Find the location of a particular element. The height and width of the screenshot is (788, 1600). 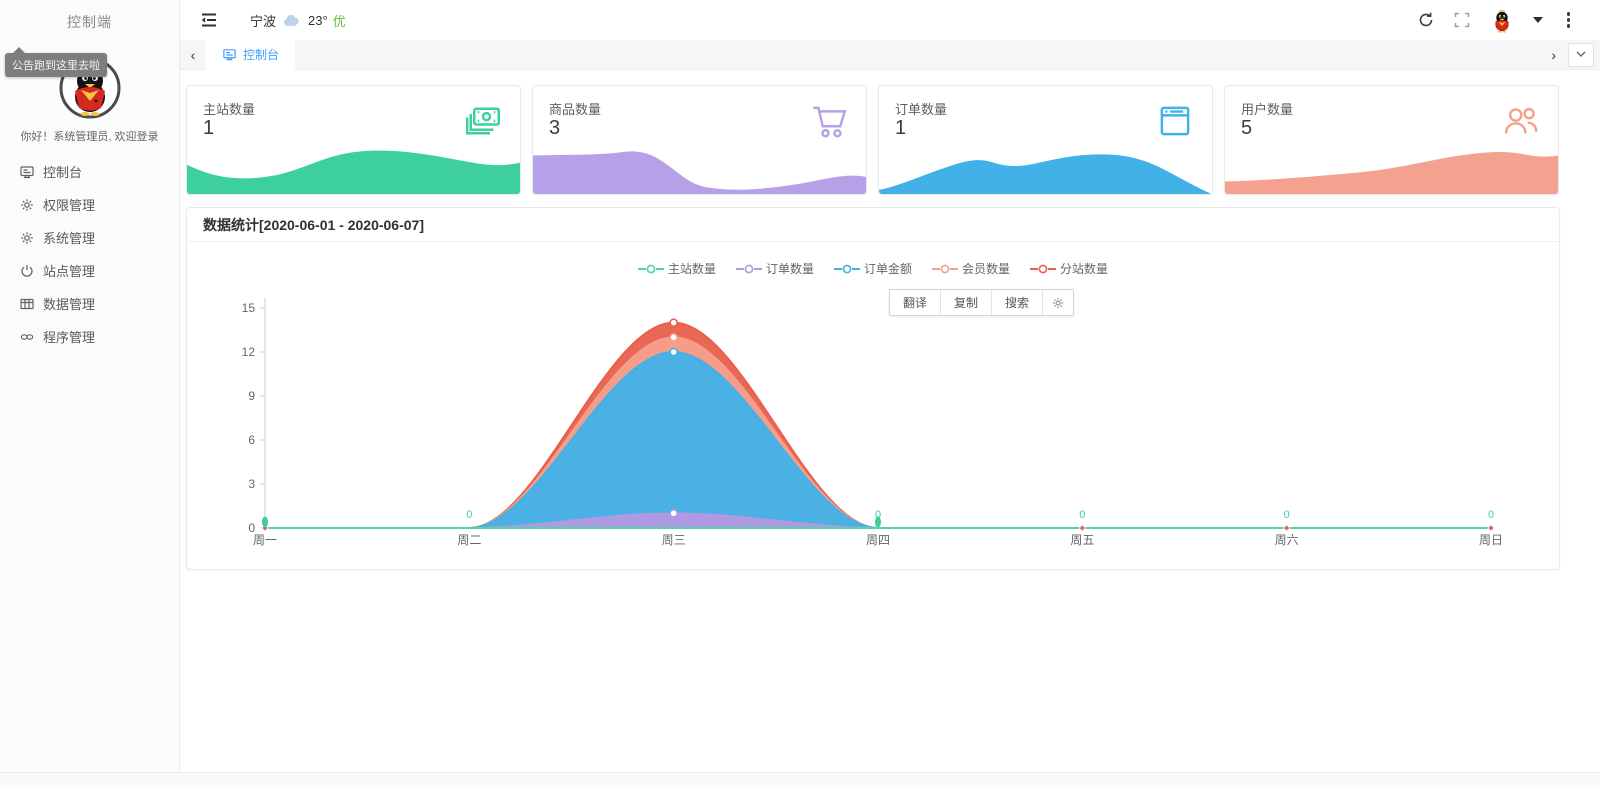

legend-label: 分站数量 is located at coordinates (1084, 269).